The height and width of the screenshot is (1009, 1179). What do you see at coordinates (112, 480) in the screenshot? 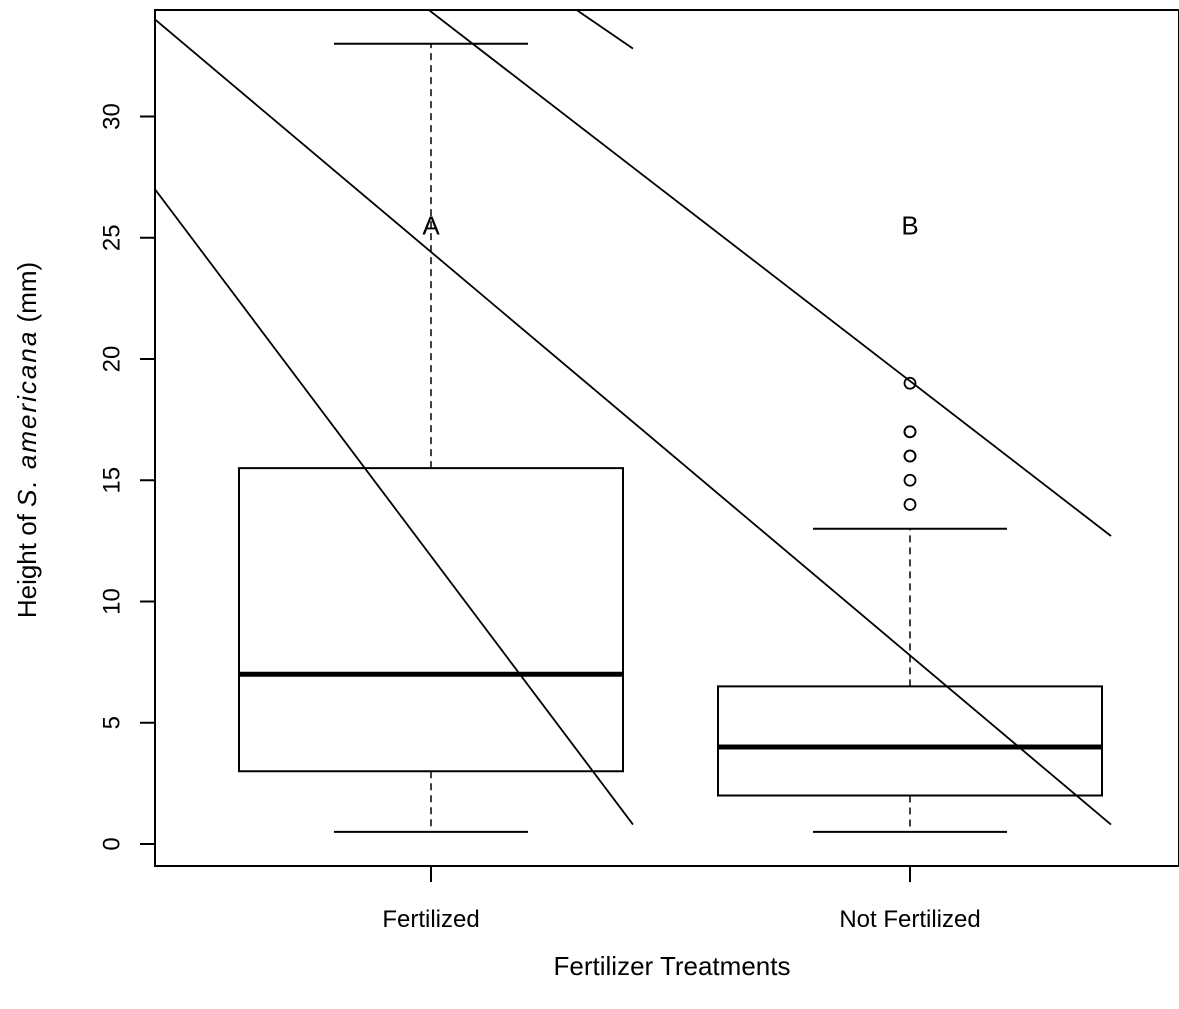
I see `y-tick-label-15: 15` at bounding box center [112, 480].